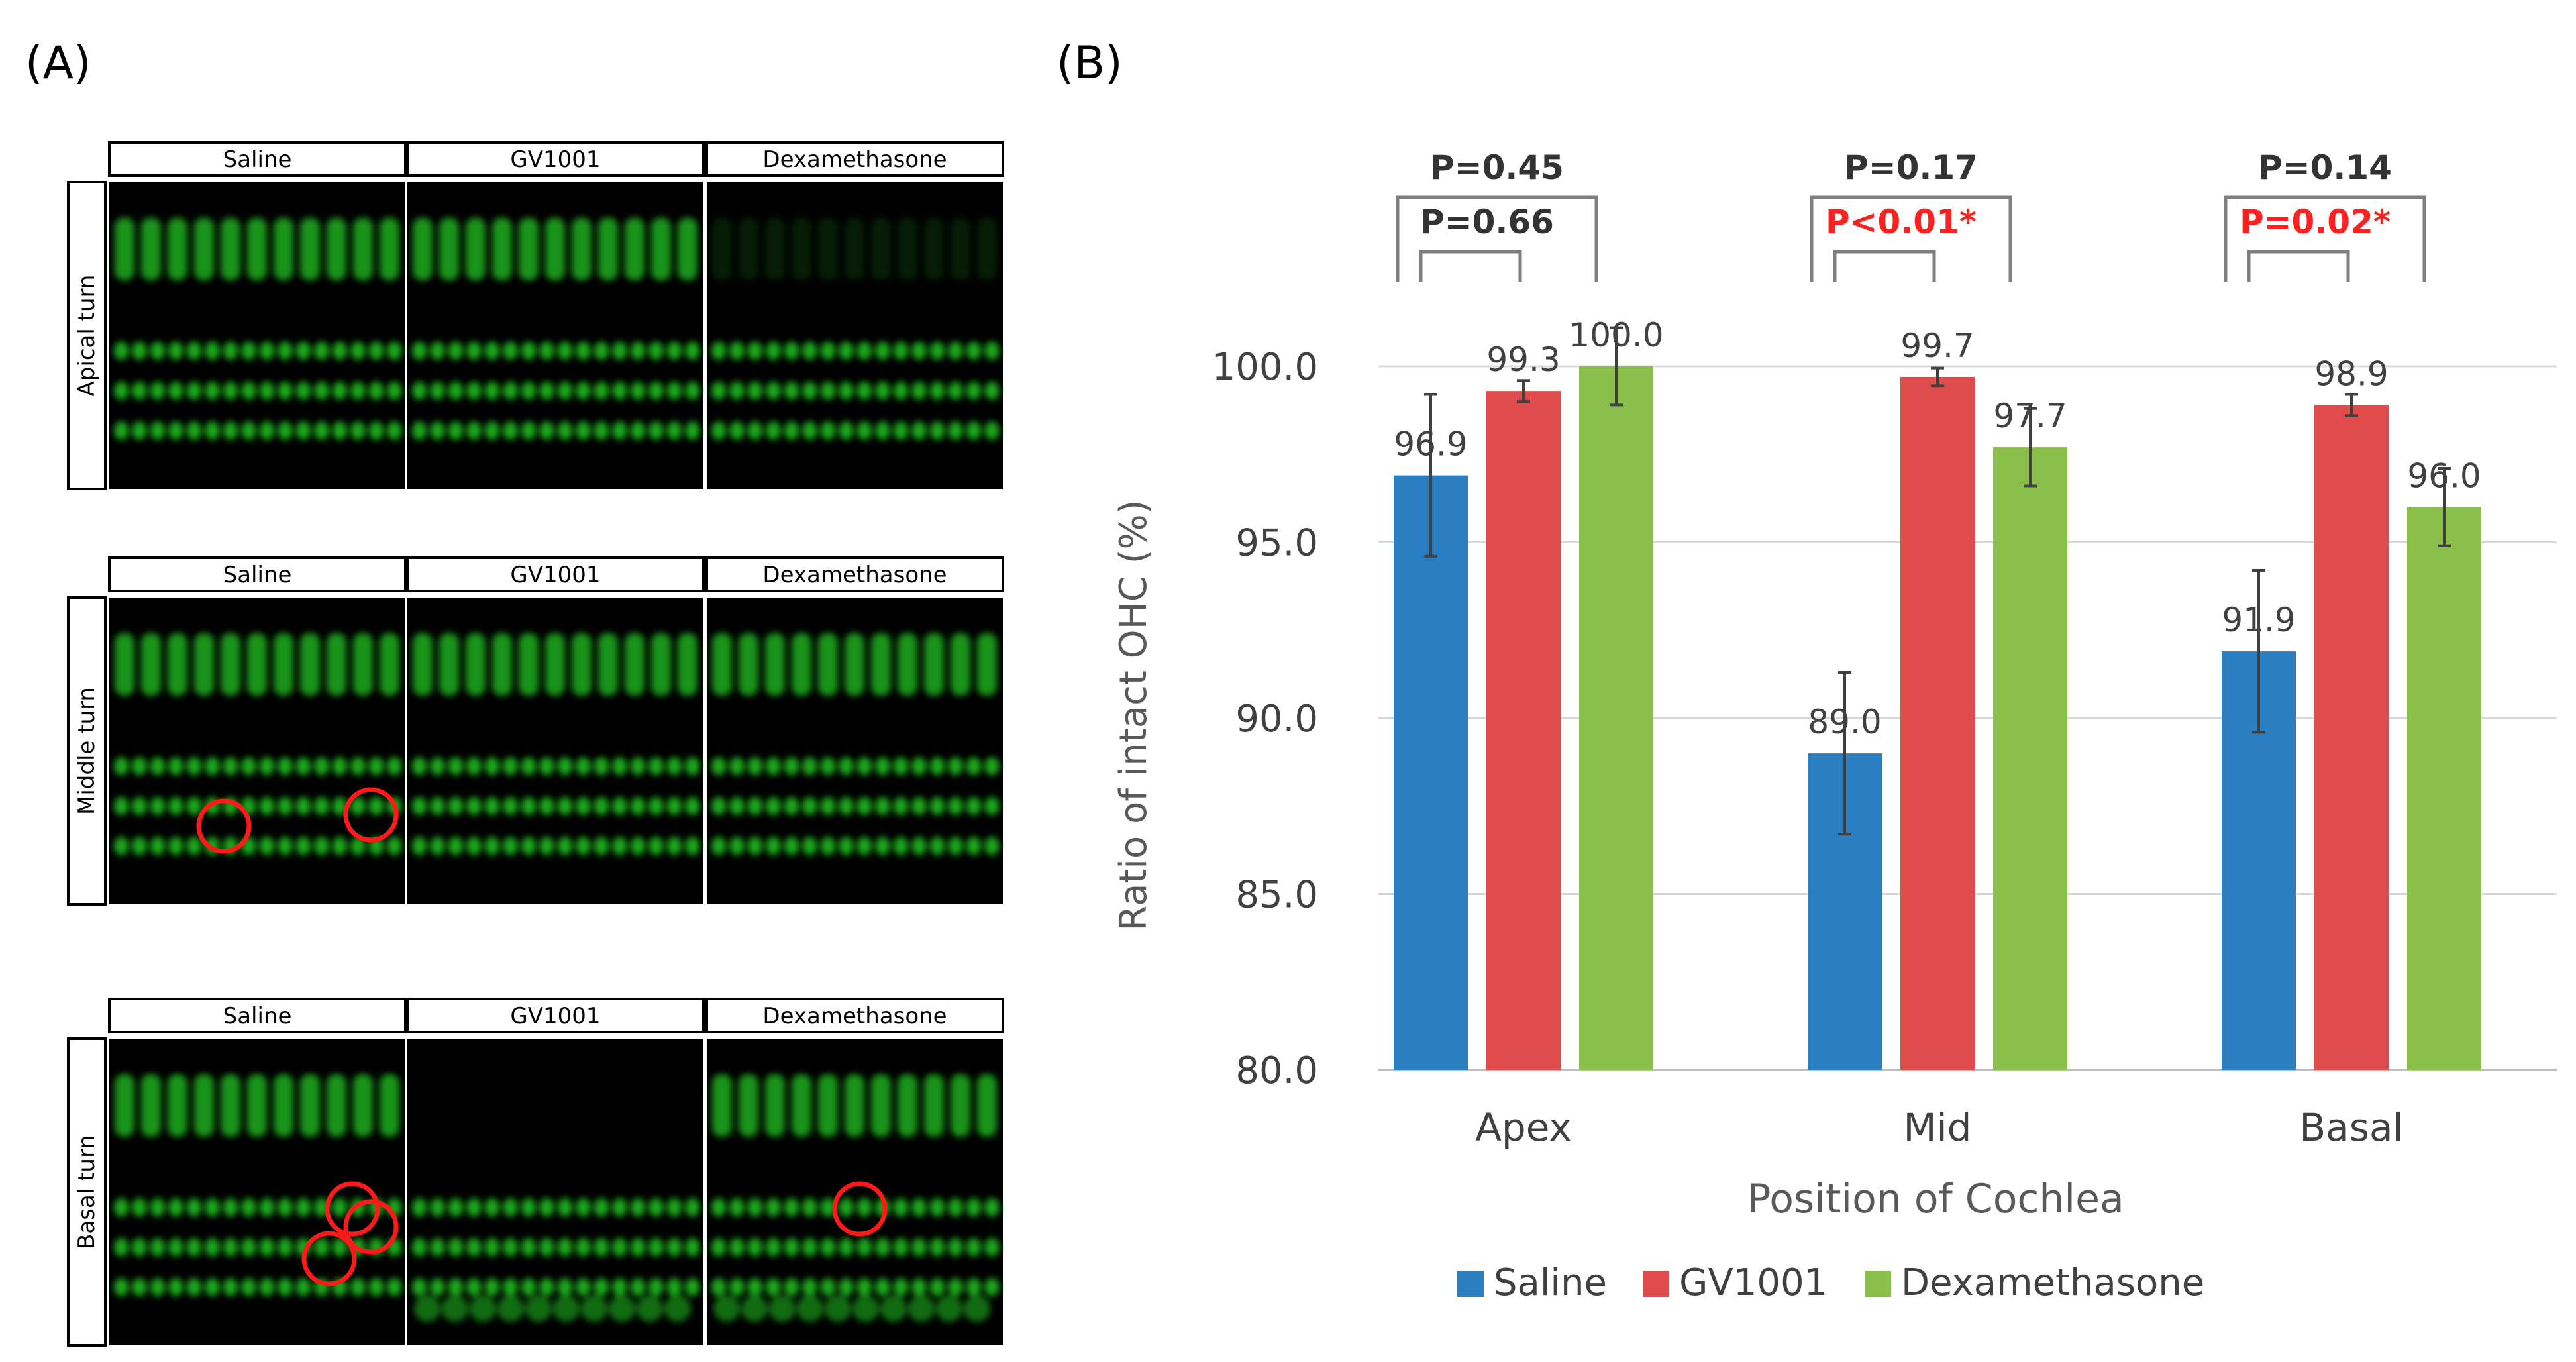 Image resolution: width=2576 pixels, height=1362 pixels. Describe the element at coordinates (2325, 238) in the screenshot. I see `outer-bracket` at that location.